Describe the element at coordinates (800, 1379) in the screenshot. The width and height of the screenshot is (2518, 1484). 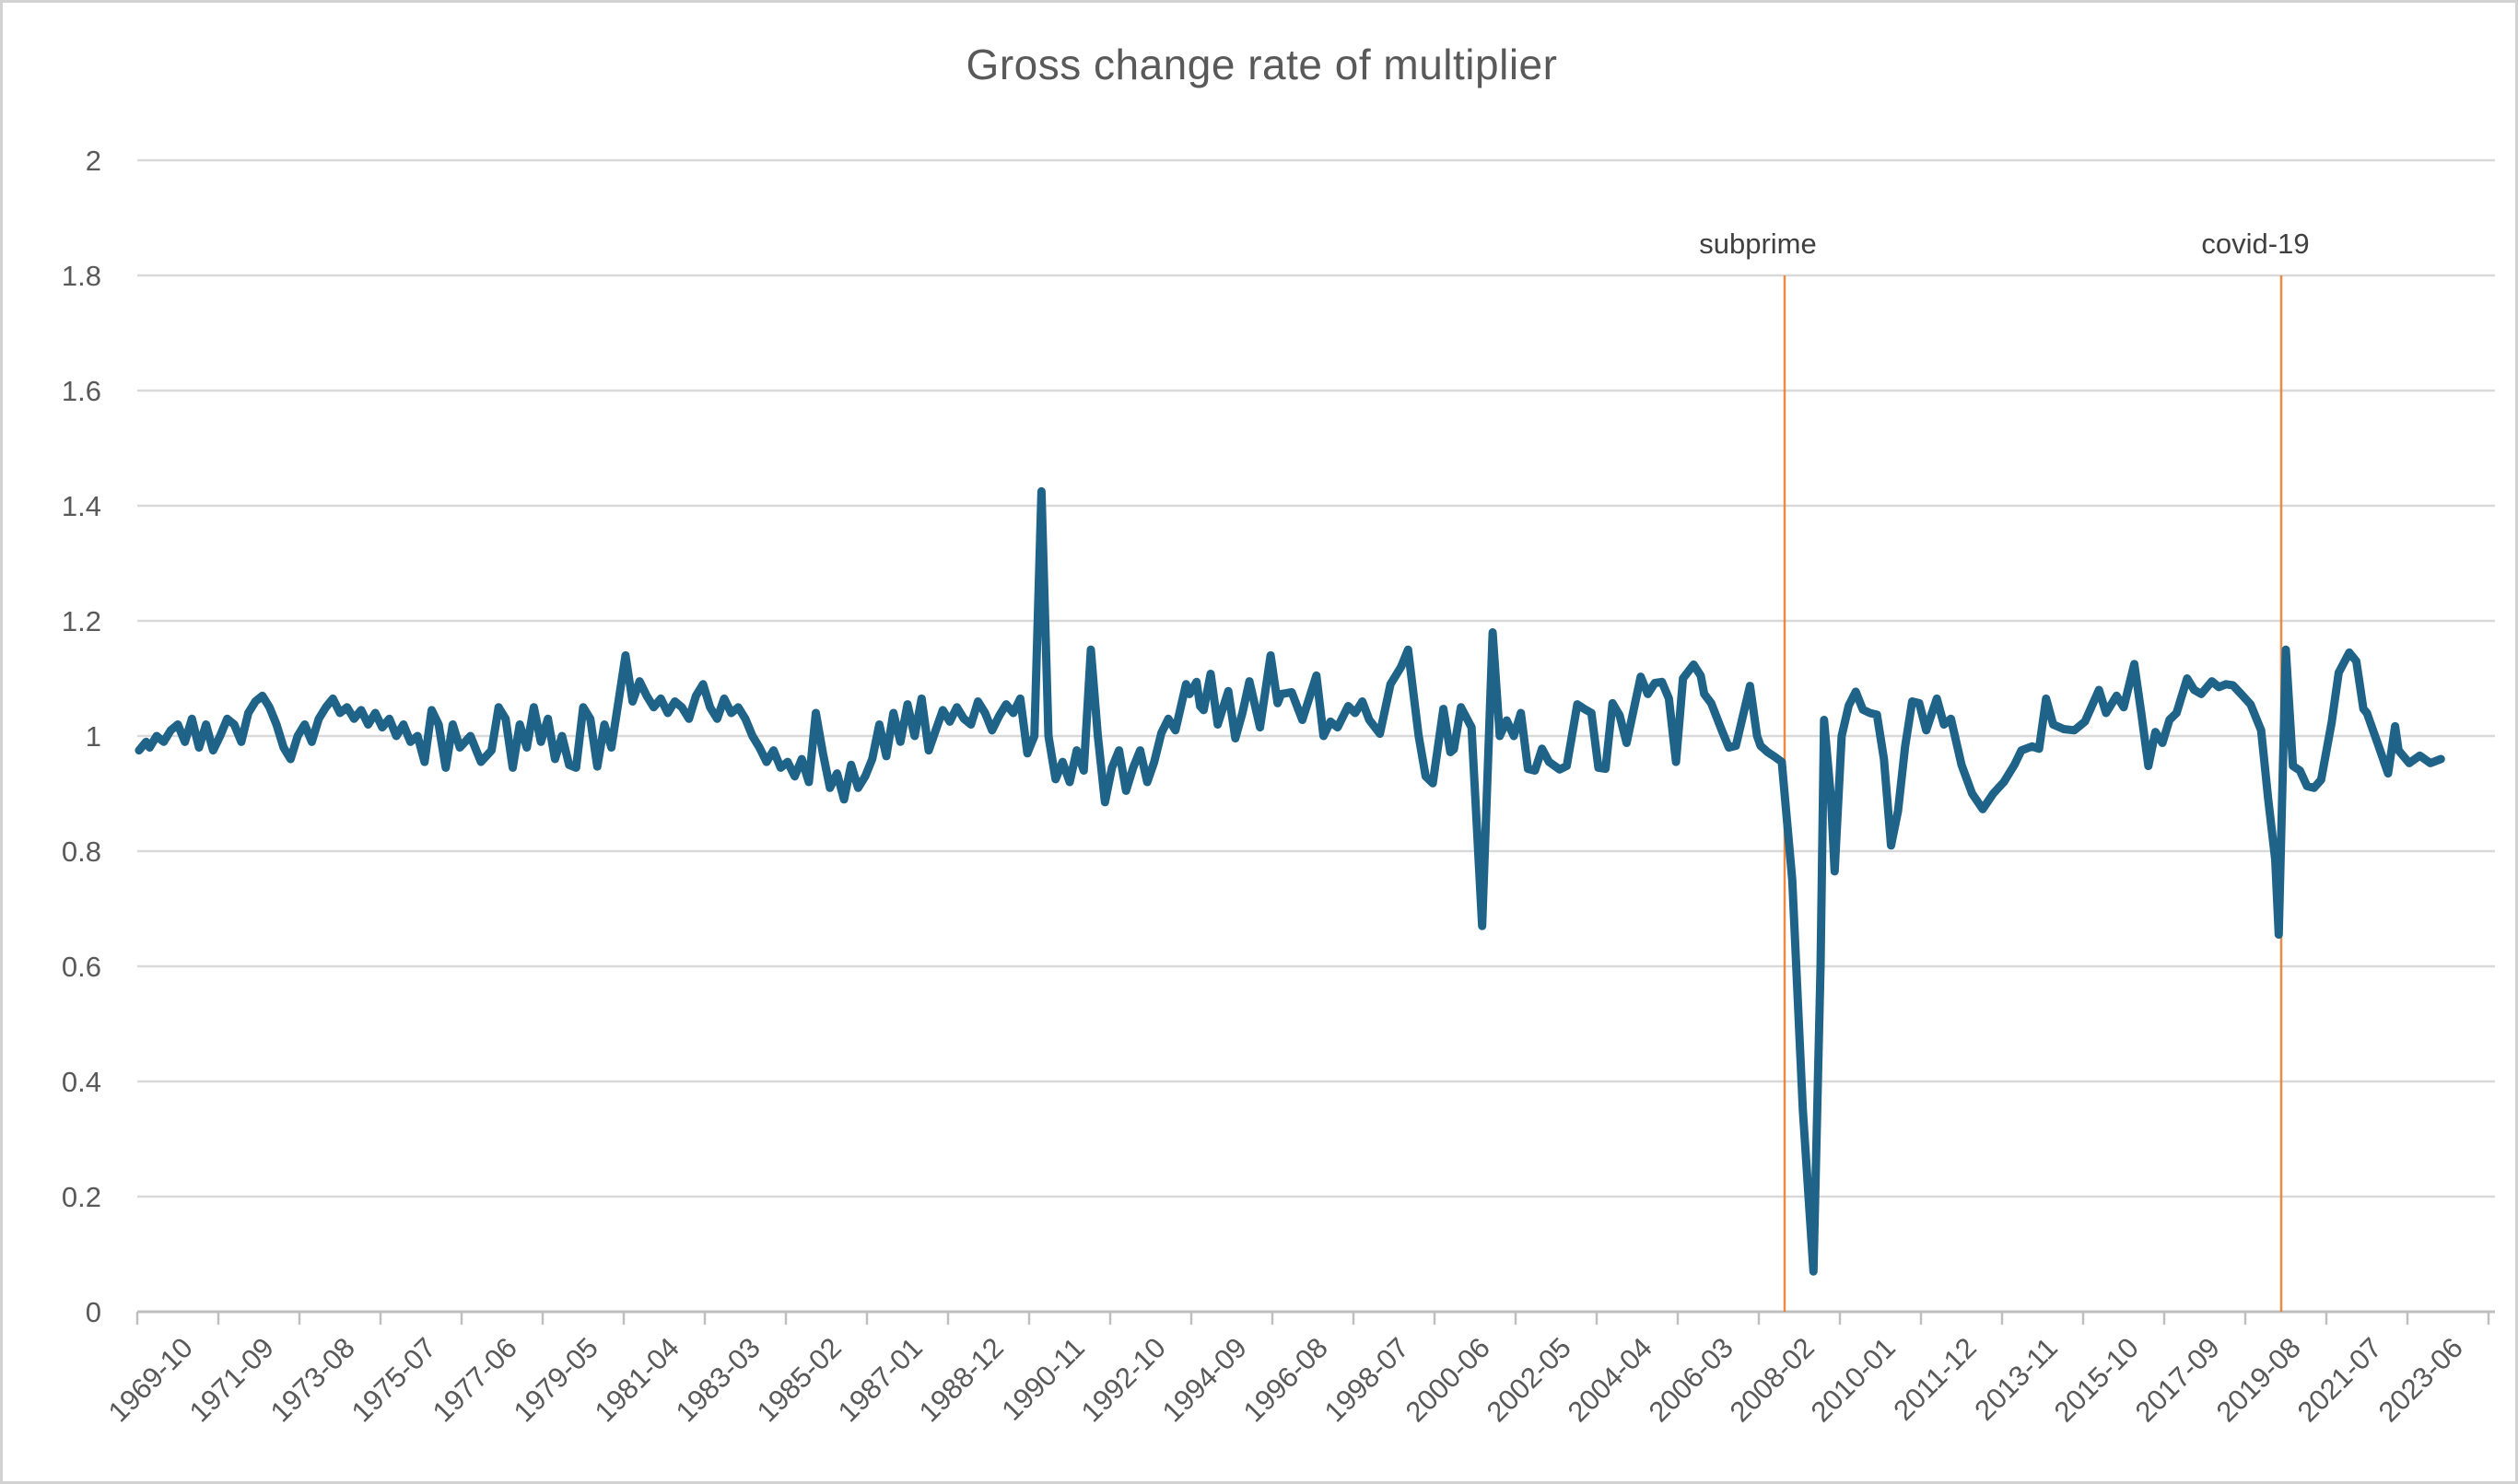
I see `x-axis-label: 1985-02` at that location.